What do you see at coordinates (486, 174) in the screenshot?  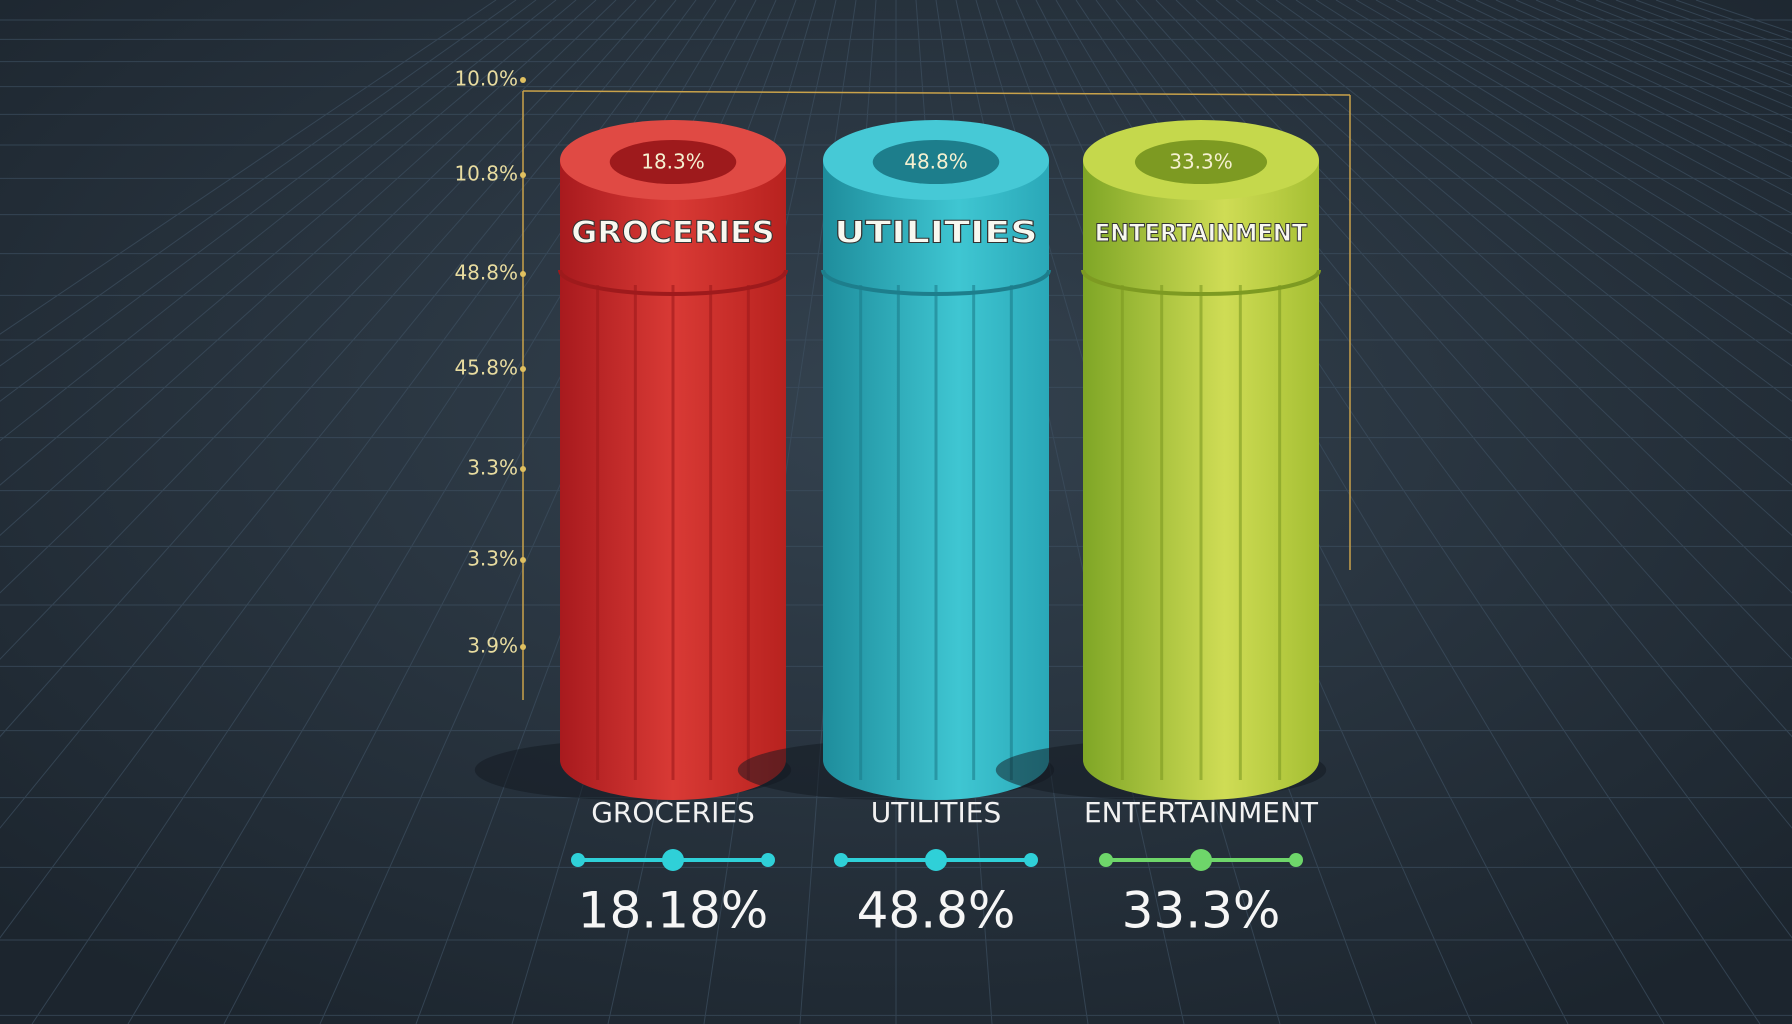 I see `y-axis-label: 10.8%` at bounding box center [486, 174].